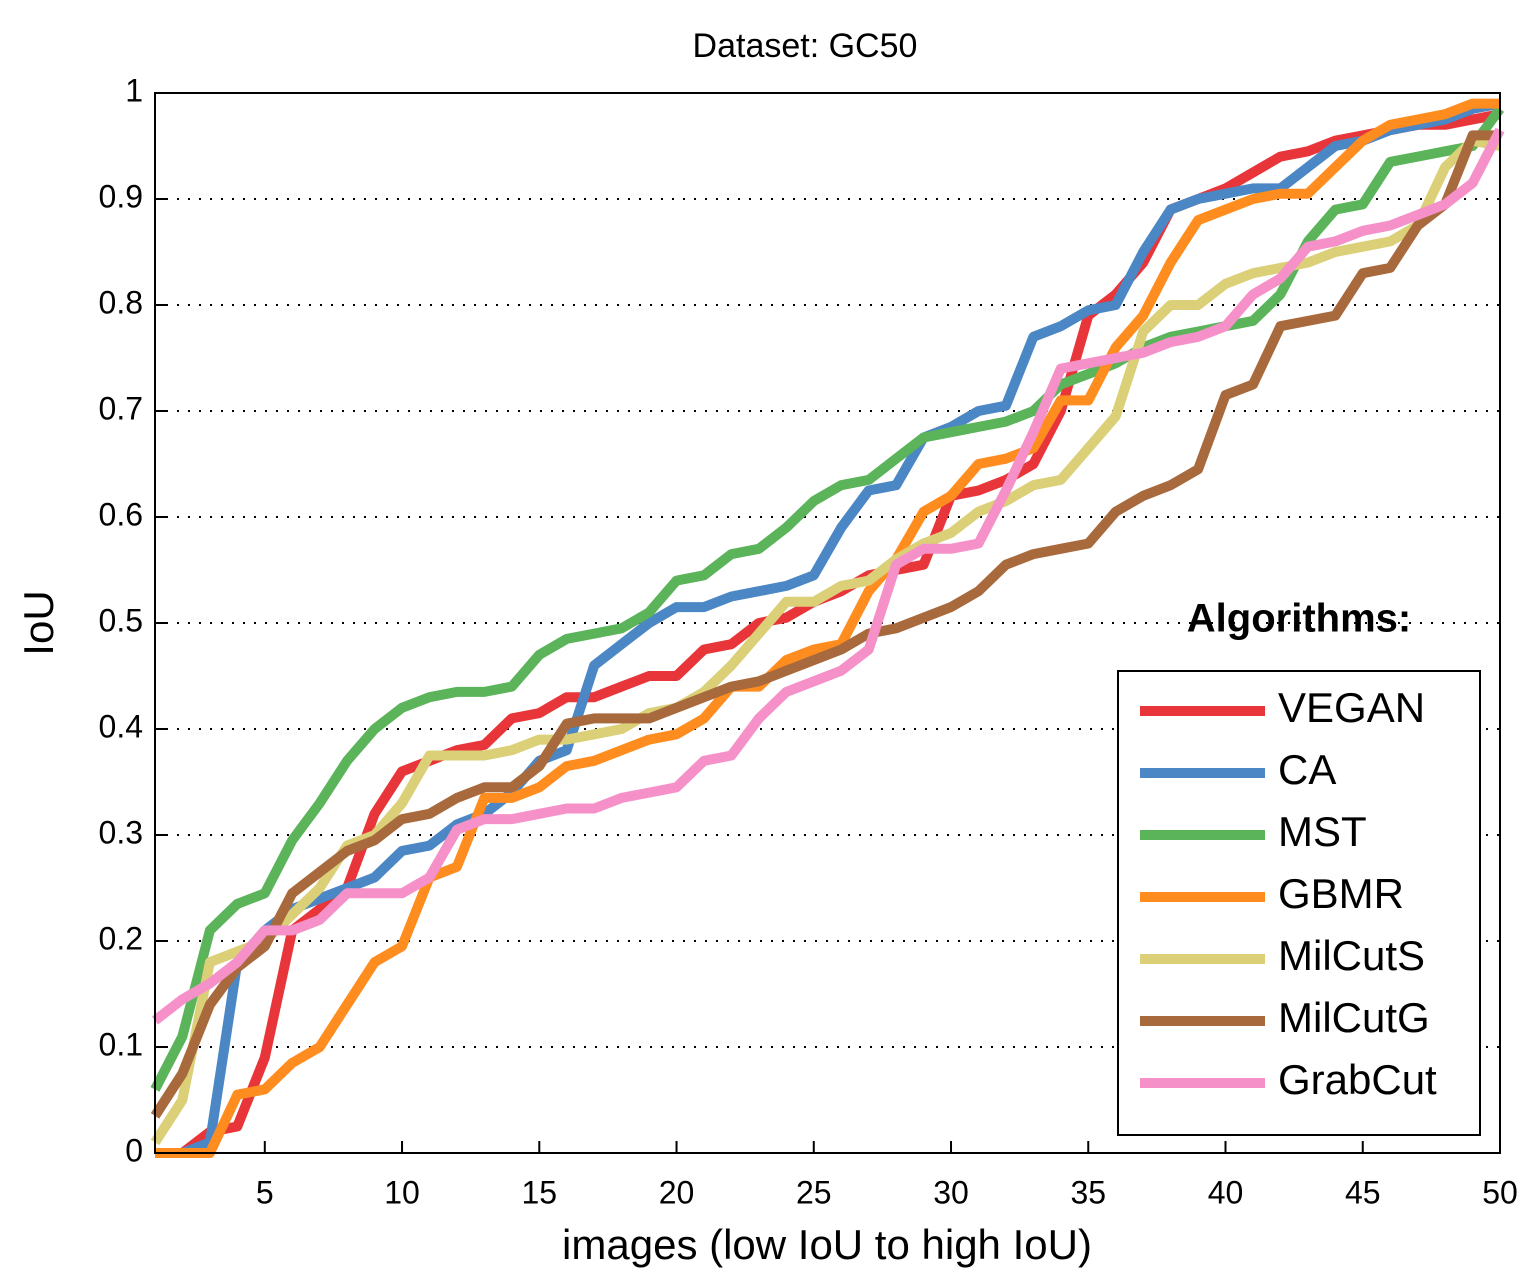 The image size is (1538, 1283). What do you see at coordinates (827, 1244) in the screenshot?
I see `x-axis-label: images (low IoU to high IoU)` at bounding box center [827, 1244].